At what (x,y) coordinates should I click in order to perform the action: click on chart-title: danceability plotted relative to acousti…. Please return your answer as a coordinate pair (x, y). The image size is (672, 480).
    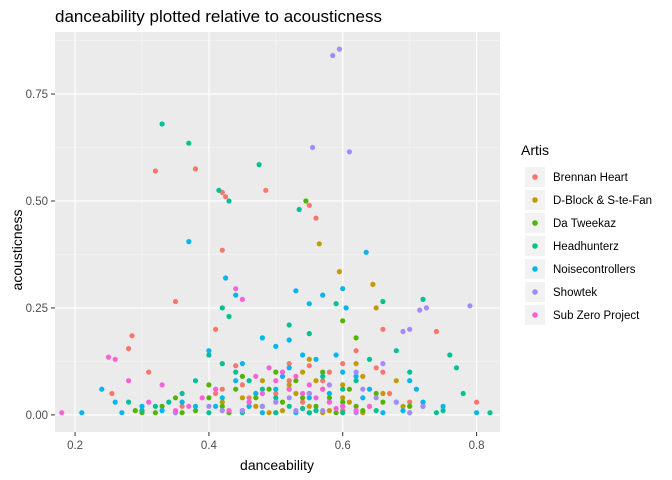
    Looking at the image, I should click on (218, 16).